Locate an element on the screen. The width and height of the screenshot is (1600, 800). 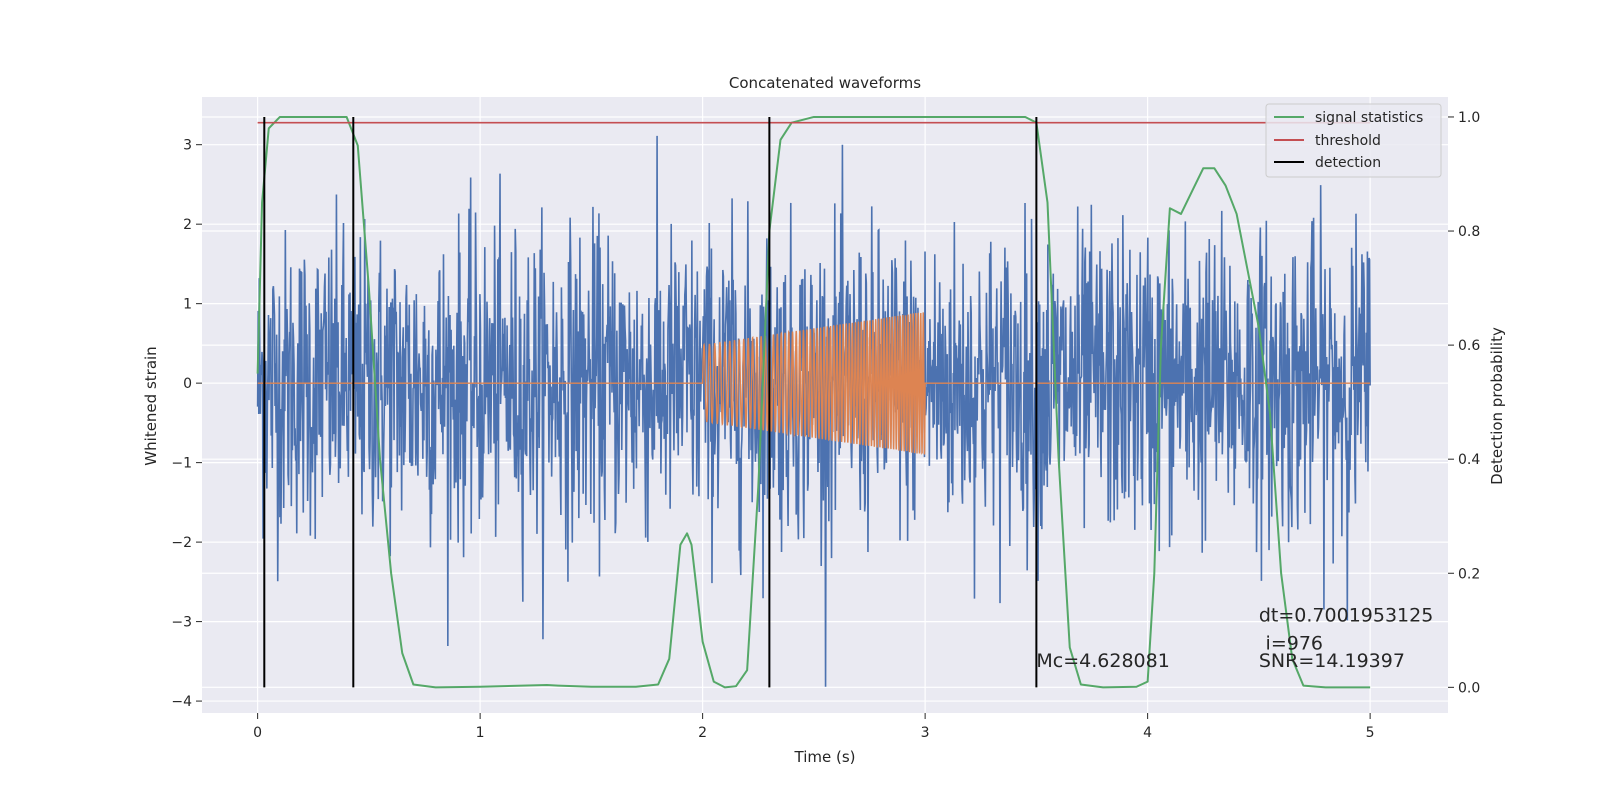
y-tick-label: 0 is located at coordinates (187, 384).